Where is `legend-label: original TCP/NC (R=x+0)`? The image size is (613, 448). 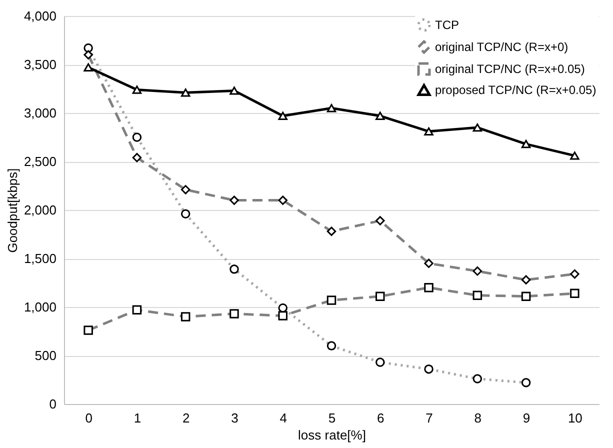 legend-label: original TCP/NC (R=x+0) is located at coordinates (501, 47).